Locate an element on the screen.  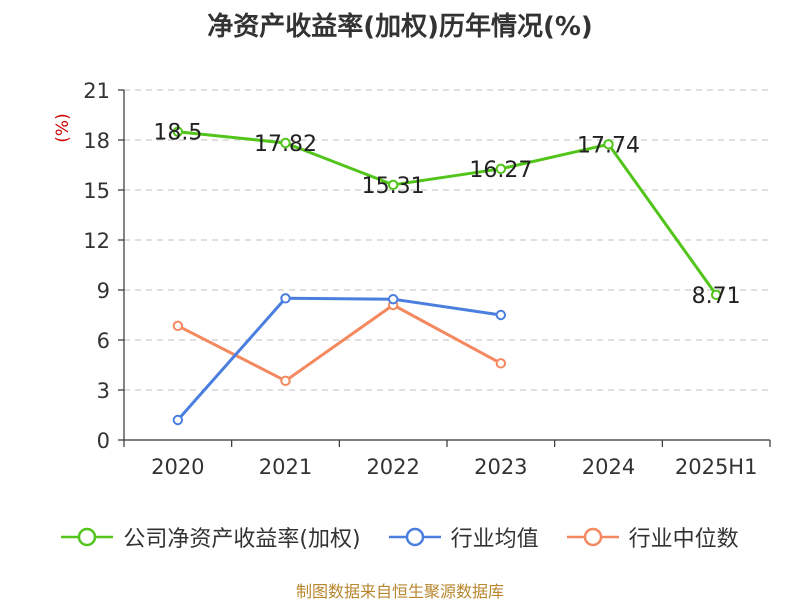
legend-industry-median-label: 行业中位数 is located at coordinates (683, 539).